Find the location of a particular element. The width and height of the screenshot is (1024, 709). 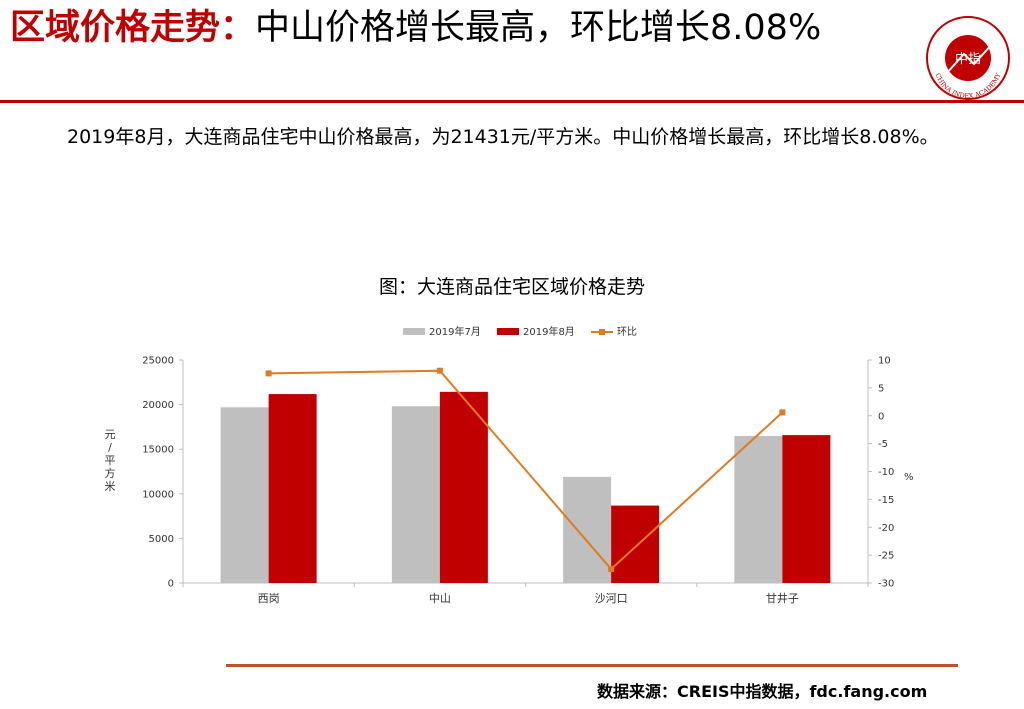

title-rest: 中山价格增长最高，环比增长8.08% is located at coordinates (538, 28).